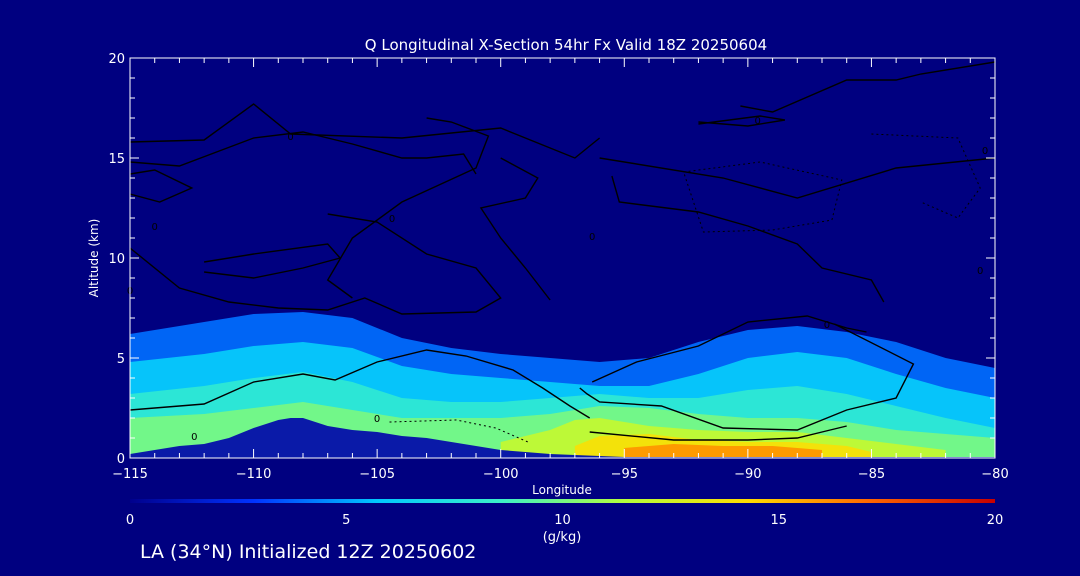 This screenshot has width=1080, height=576. I want to click on colorbar-tick-label: 5, so click(346, 520).